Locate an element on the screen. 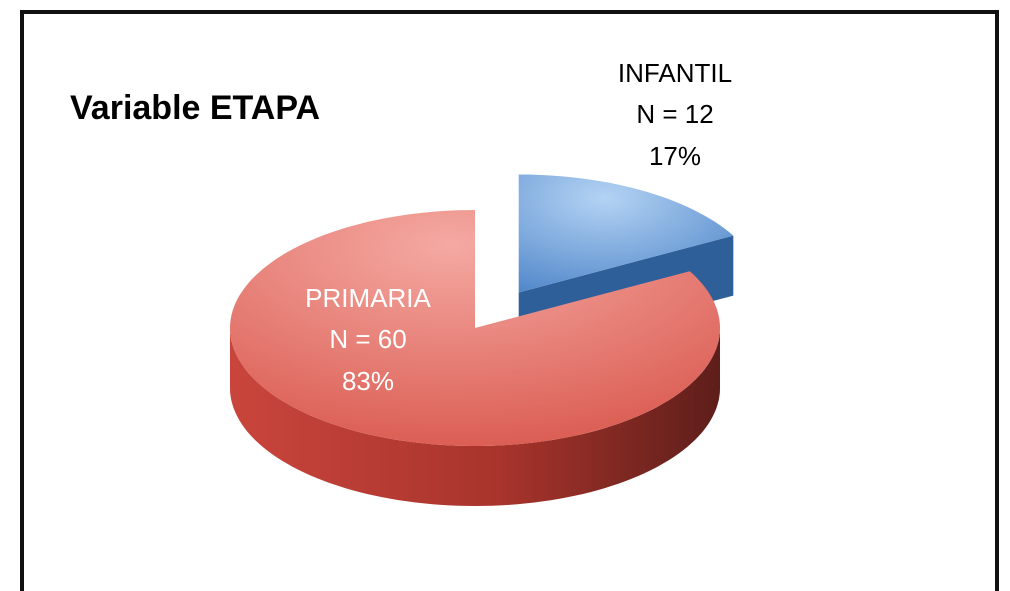 The width and height of the screenshot is (1010, 591). slice-count-label: N = 60 is located at coordinates (367, 339).